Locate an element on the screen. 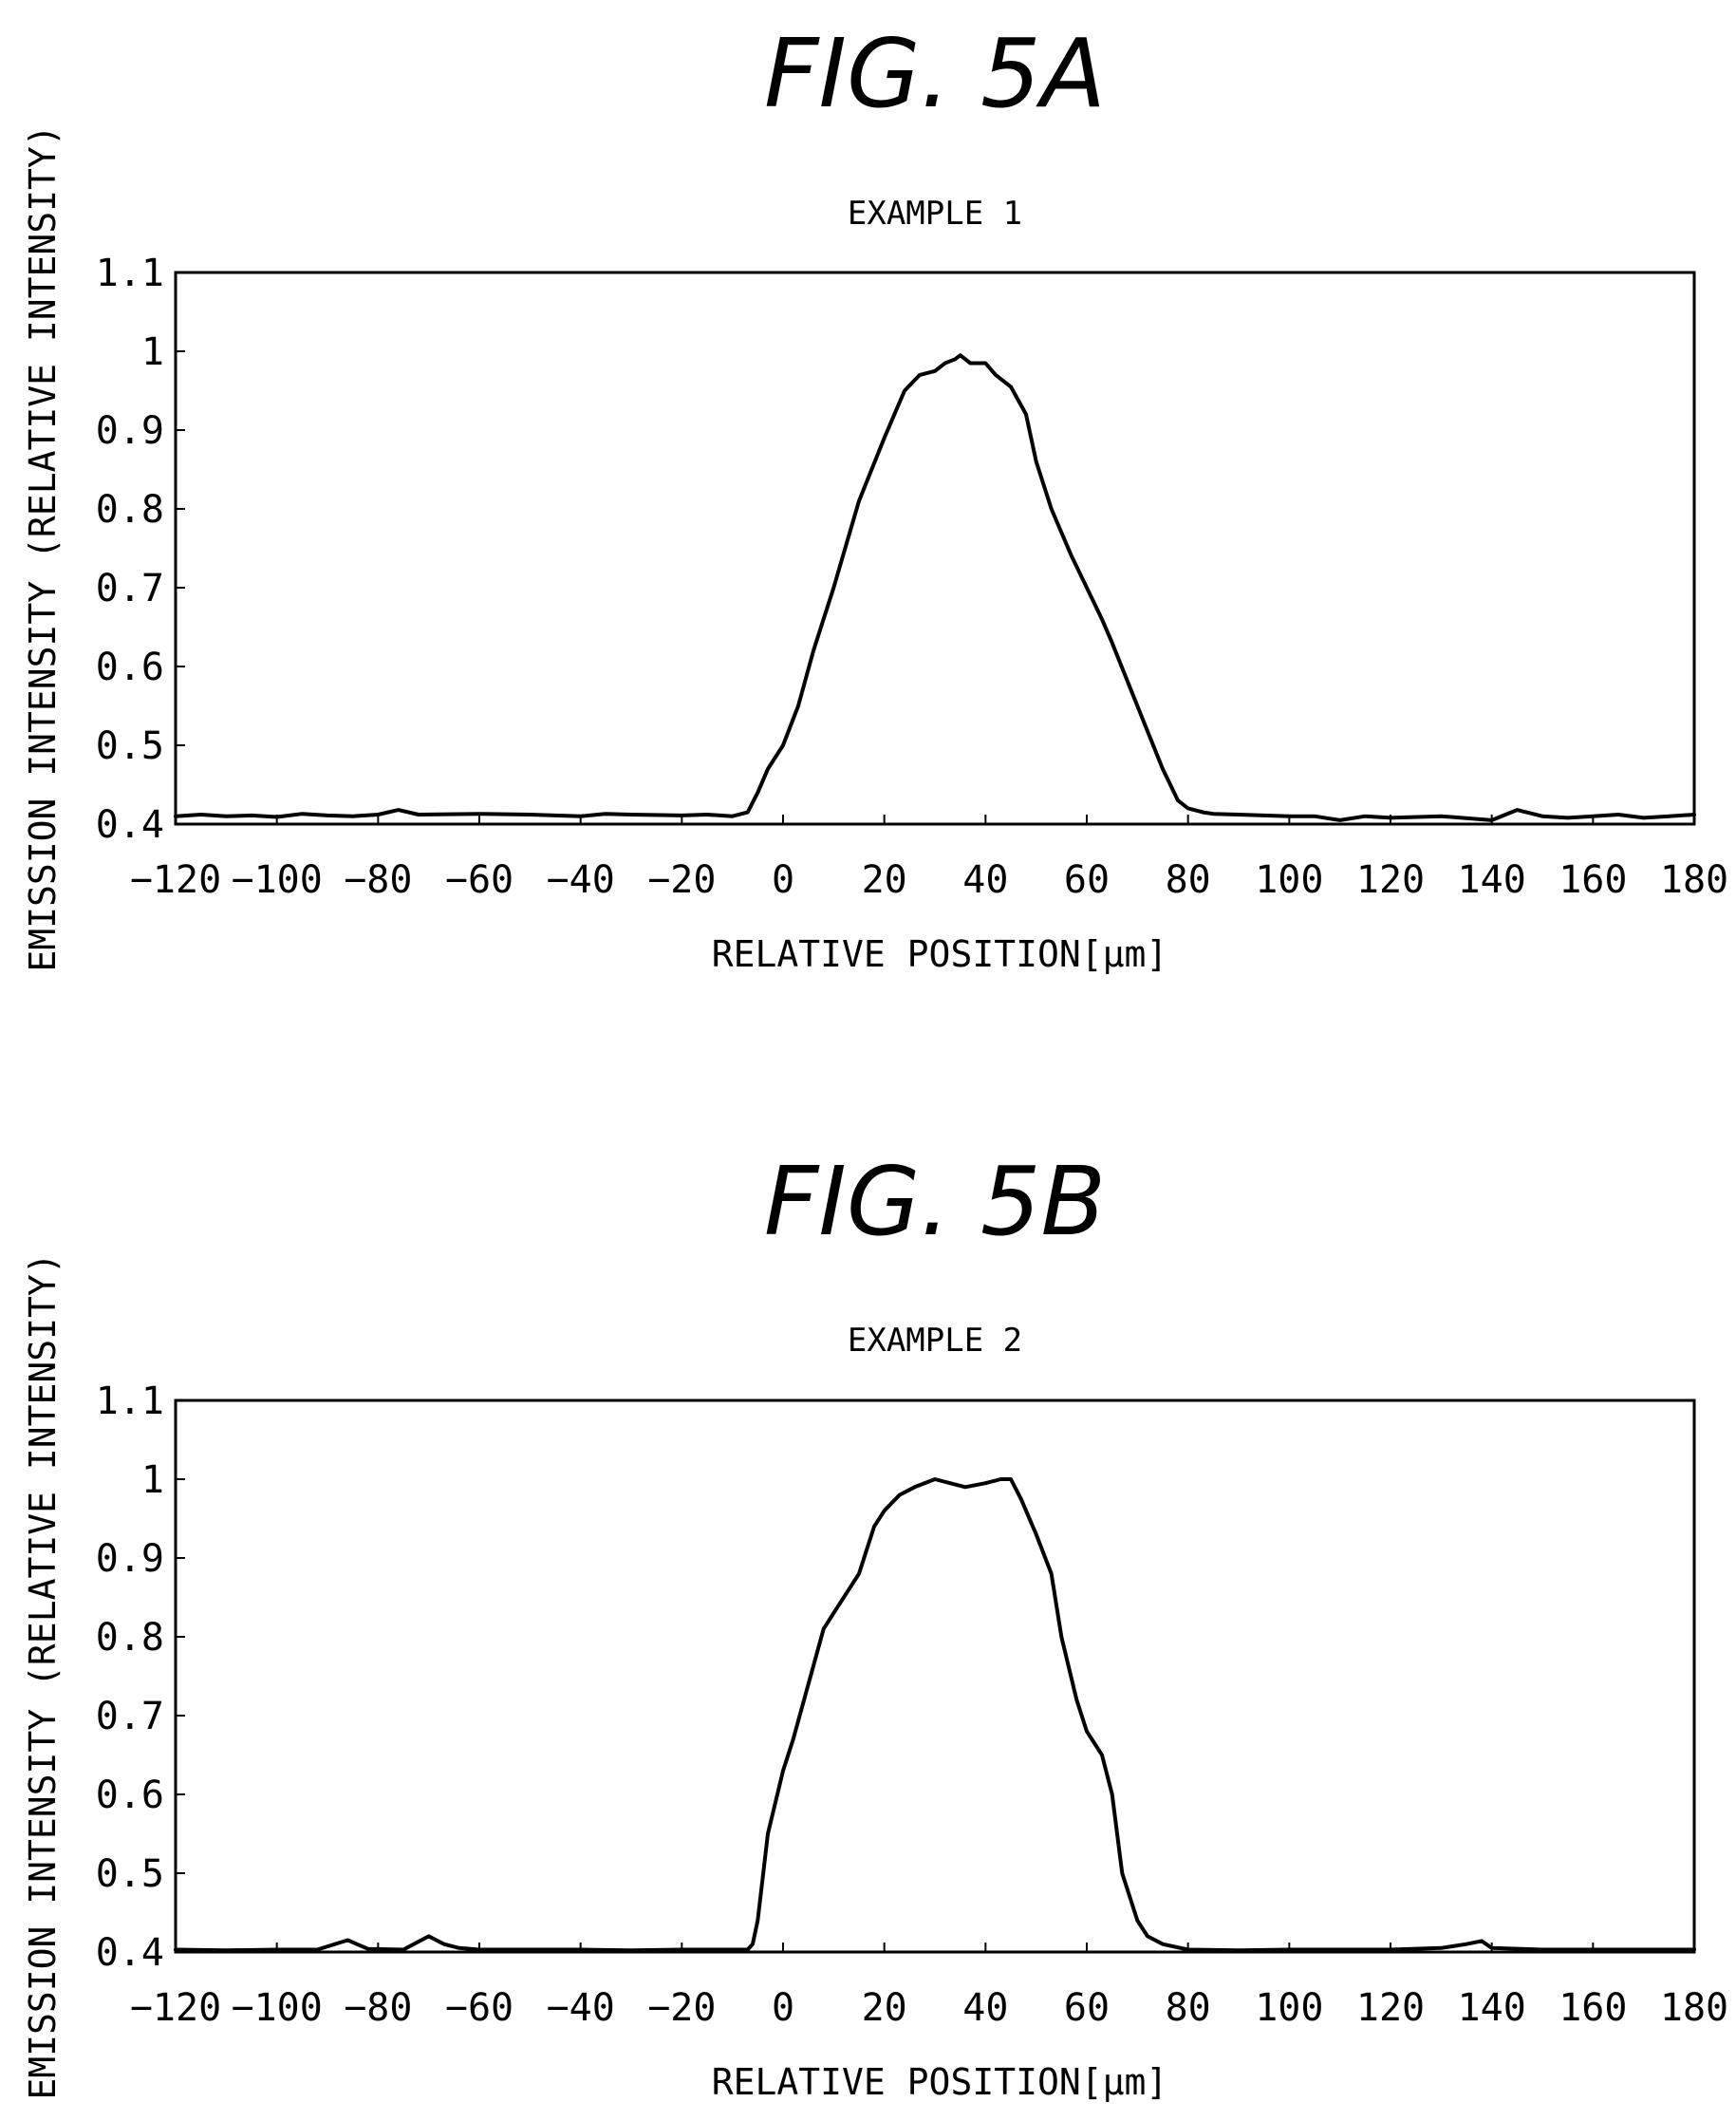 This screenshot has width=1736, height=2121. chart-title: EXAMPLE 1 is located at coordinates (935, 214).